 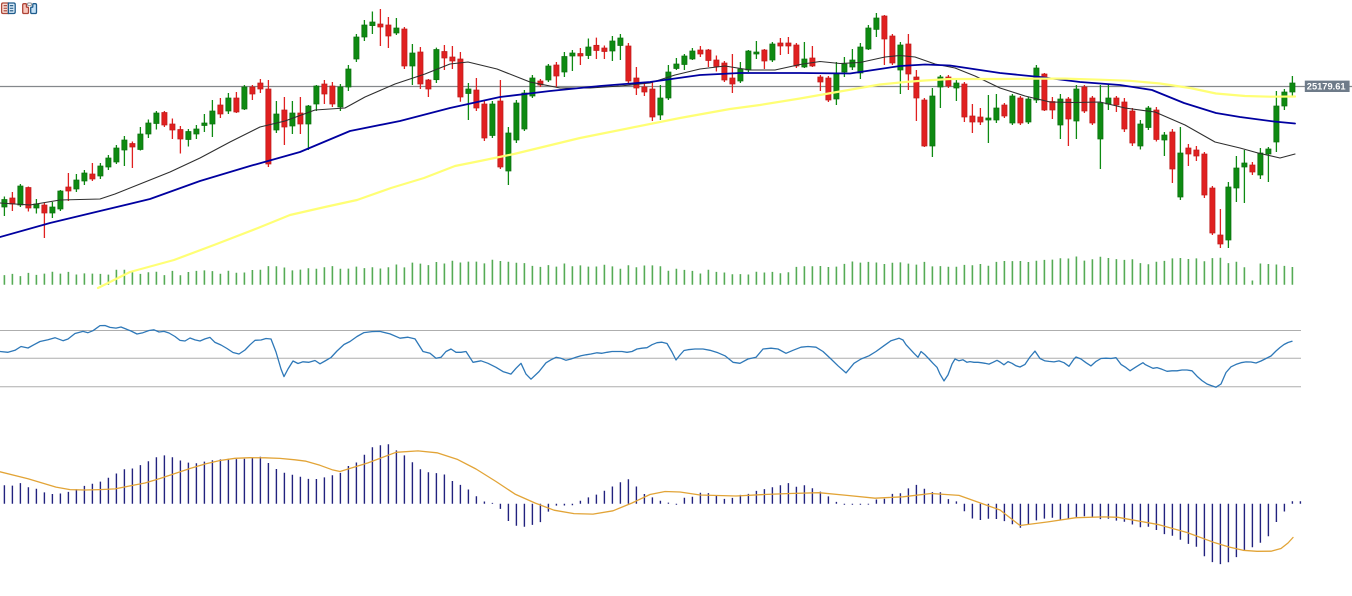 What do you see at coordinates (1326, 87) in the screenshot?
I see `svg-text: 25179.61` at bounding box center [1326, 87].